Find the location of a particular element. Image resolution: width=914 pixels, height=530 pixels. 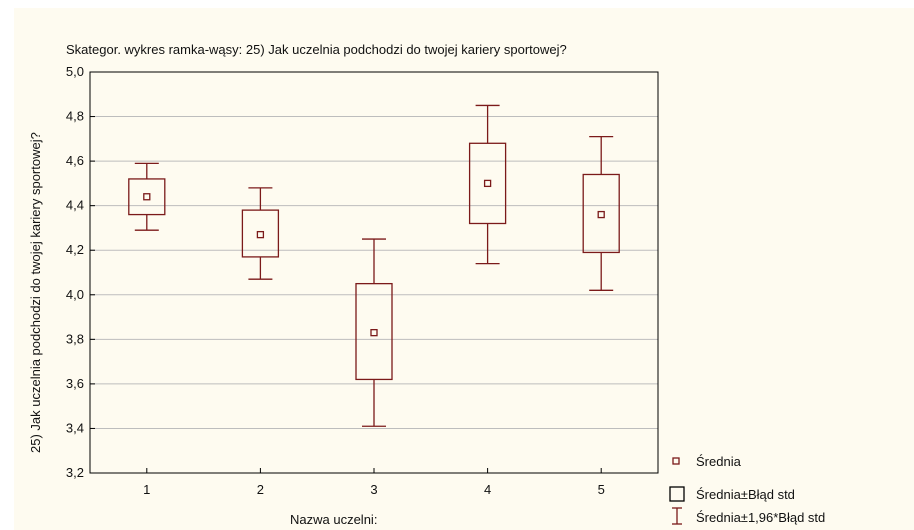

x-tick-label: 3 is located at coordinates (373, 489).